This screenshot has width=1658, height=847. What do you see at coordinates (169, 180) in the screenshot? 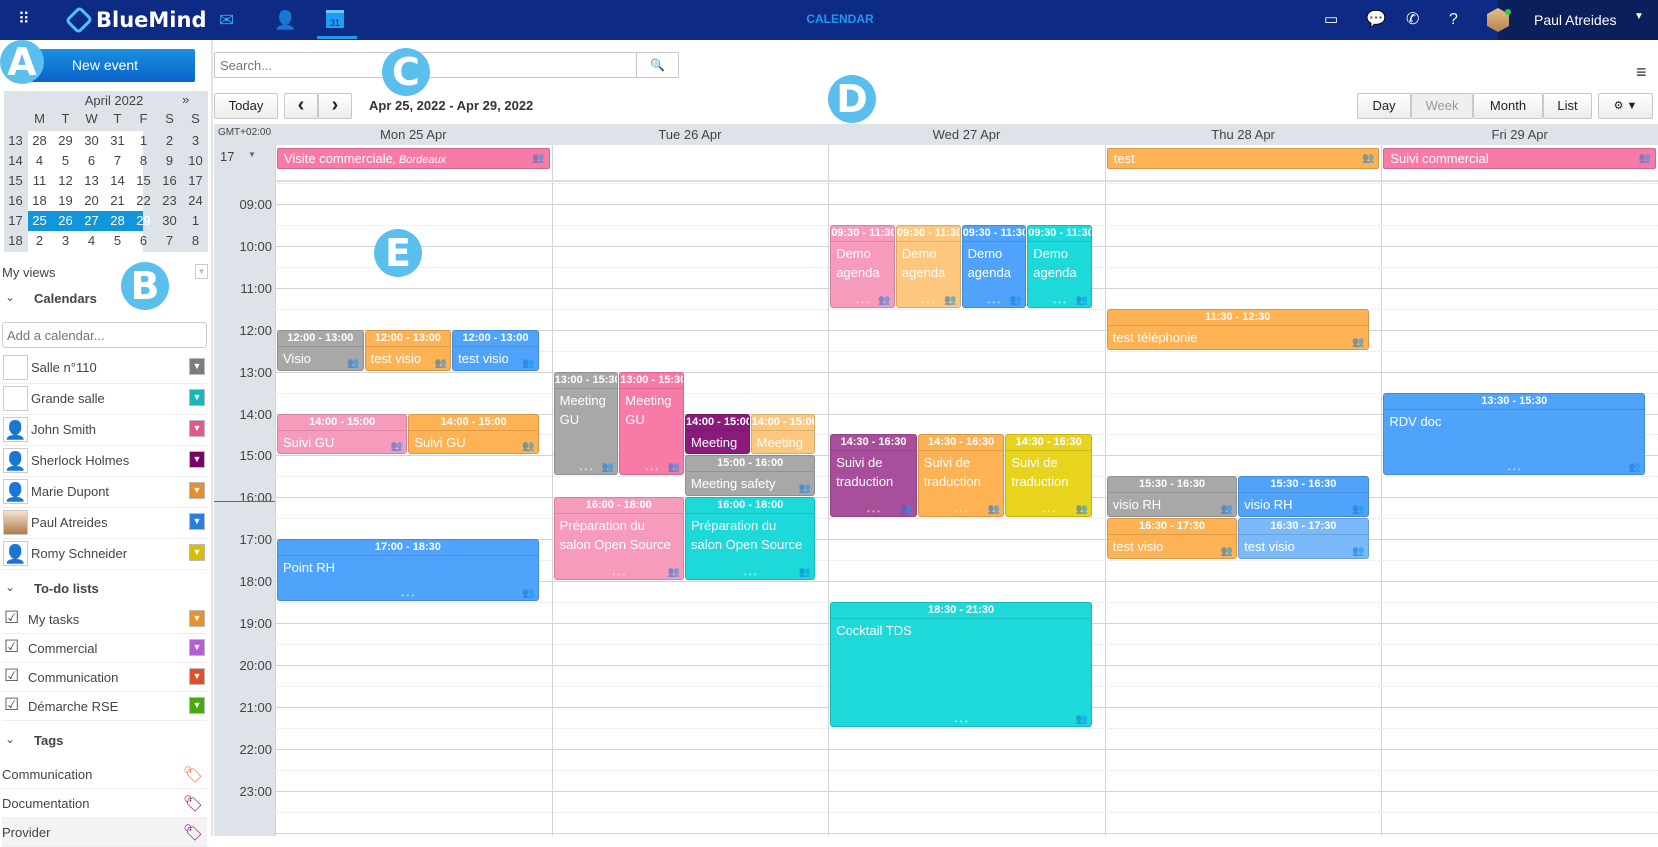
I see `mini-calendar-day: 16` at bounding box center [169, 180].